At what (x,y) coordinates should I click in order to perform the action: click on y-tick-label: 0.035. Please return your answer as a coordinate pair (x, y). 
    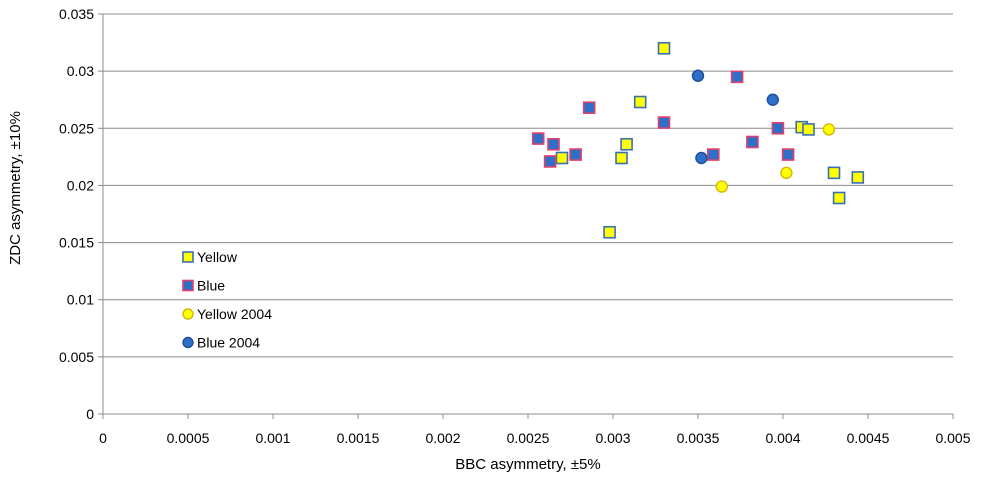
    Looking at the image, I should click on (76, 14).